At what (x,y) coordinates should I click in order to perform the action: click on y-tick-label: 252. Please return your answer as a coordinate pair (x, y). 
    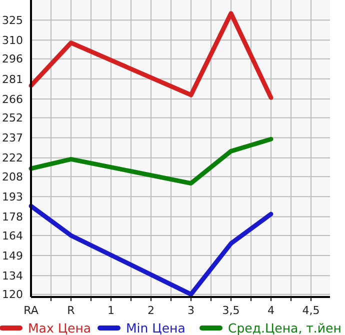
    Looking at the image, I should click on (12, 118).